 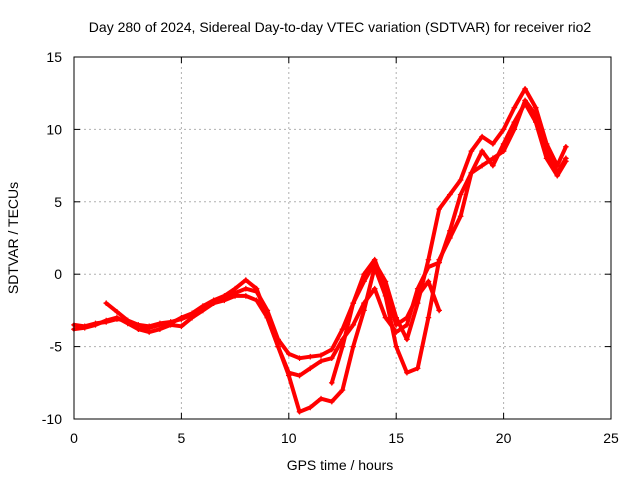 I want to click on x-axis-label: GPS time / hours, so click(x=340, y=465).